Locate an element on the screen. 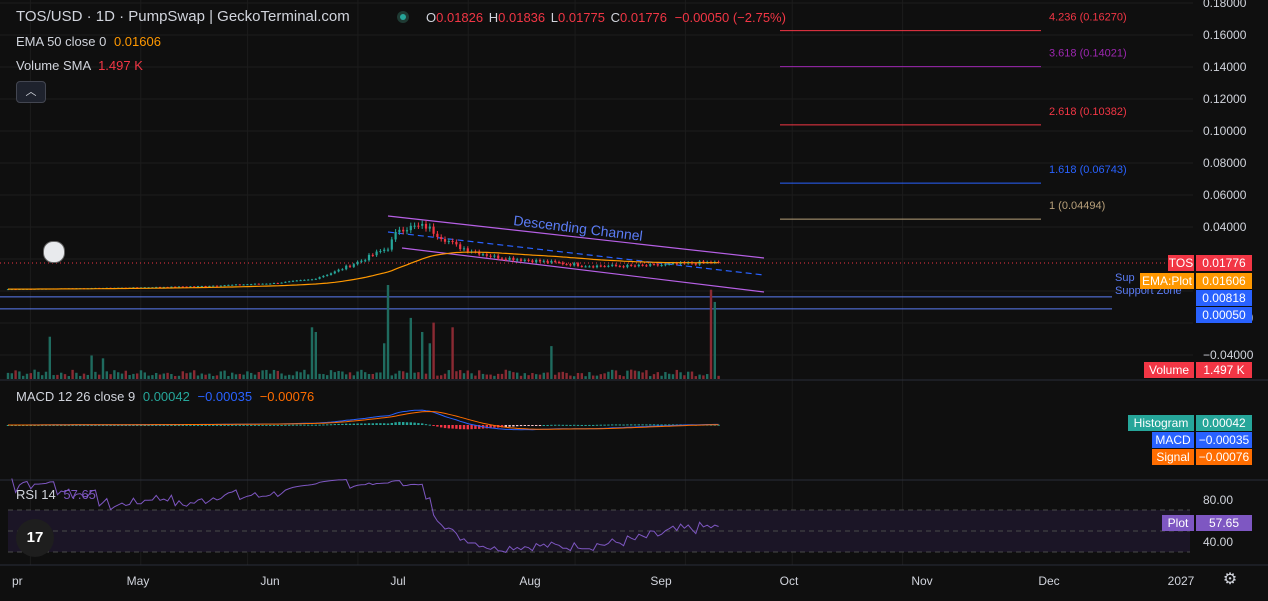  collapse-legend-button: ︿ is located at coordinates (31, 92).